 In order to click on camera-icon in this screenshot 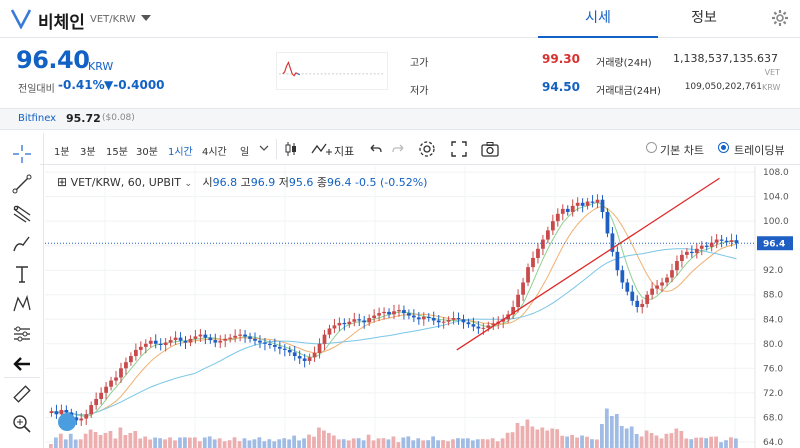, I will do `click(490, 149)`.